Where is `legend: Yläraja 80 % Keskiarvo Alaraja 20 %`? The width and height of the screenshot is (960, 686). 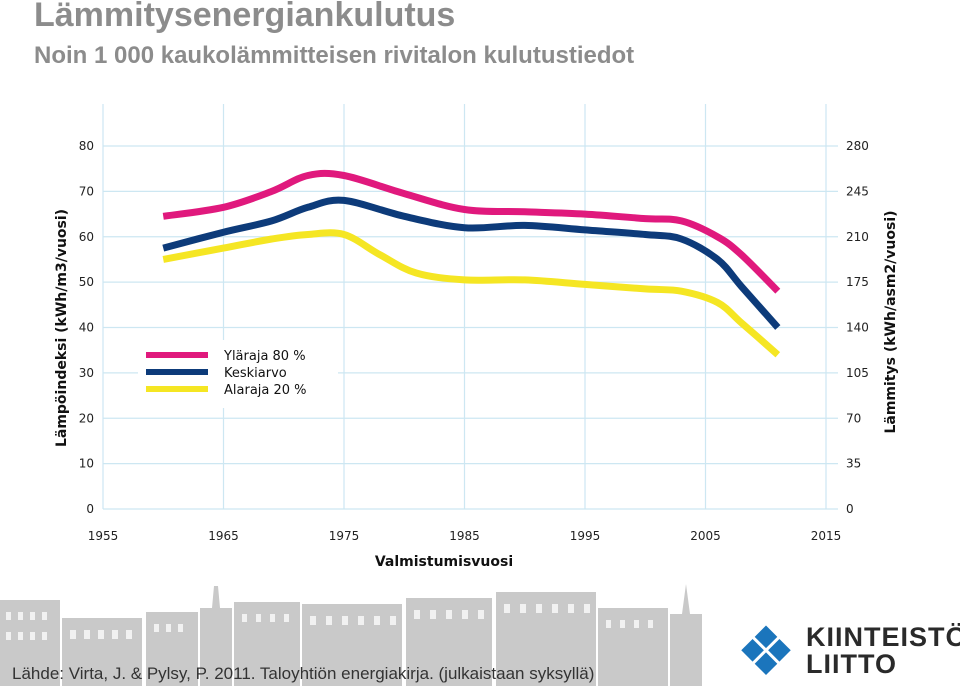 legend: Yläraja 80 % Keskiarvo Alaraja 20 % is located at coordinates (226, 373).